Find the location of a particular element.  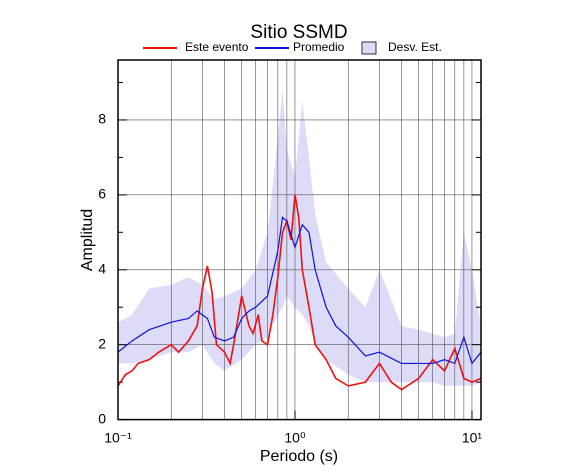

x-tick-label: 10⁻¹ is located at coordinates (118, 437).